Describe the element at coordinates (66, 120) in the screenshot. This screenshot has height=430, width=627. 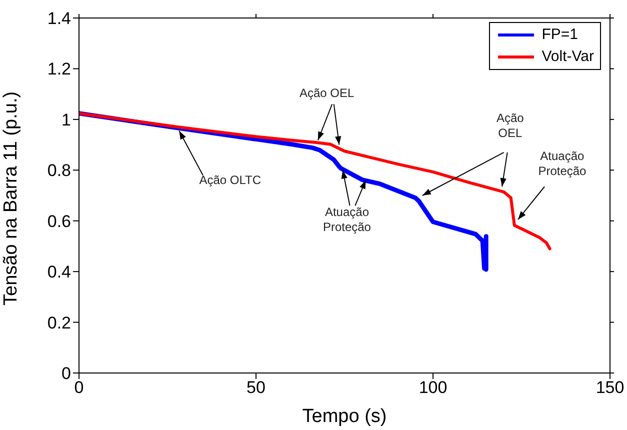
I see `y-tick-label: 1` at that location.